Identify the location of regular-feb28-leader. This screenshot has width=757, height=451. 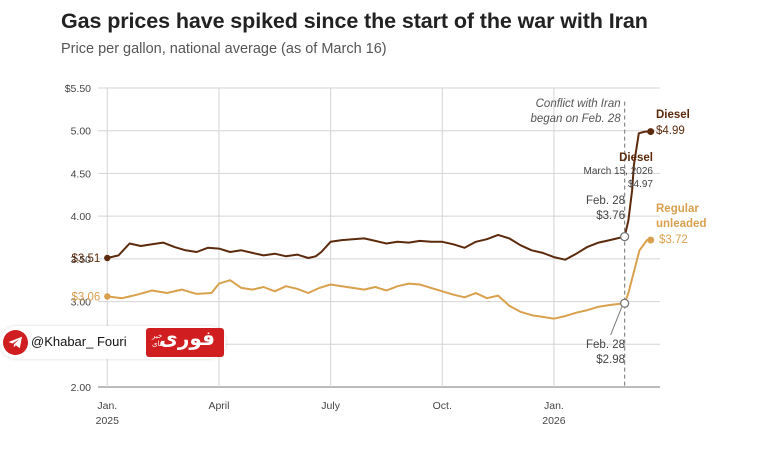
(616, 321).